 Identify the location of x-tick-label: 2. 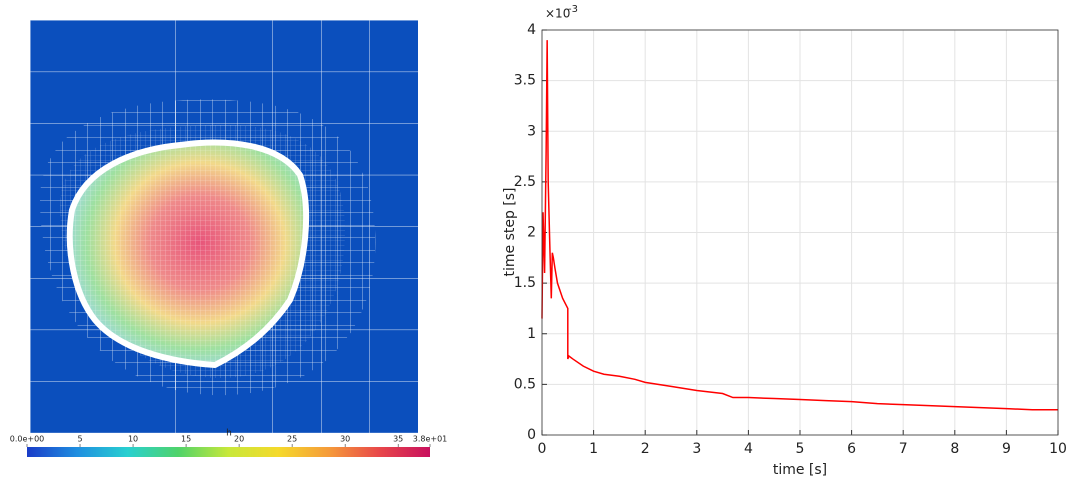
(645, 449).